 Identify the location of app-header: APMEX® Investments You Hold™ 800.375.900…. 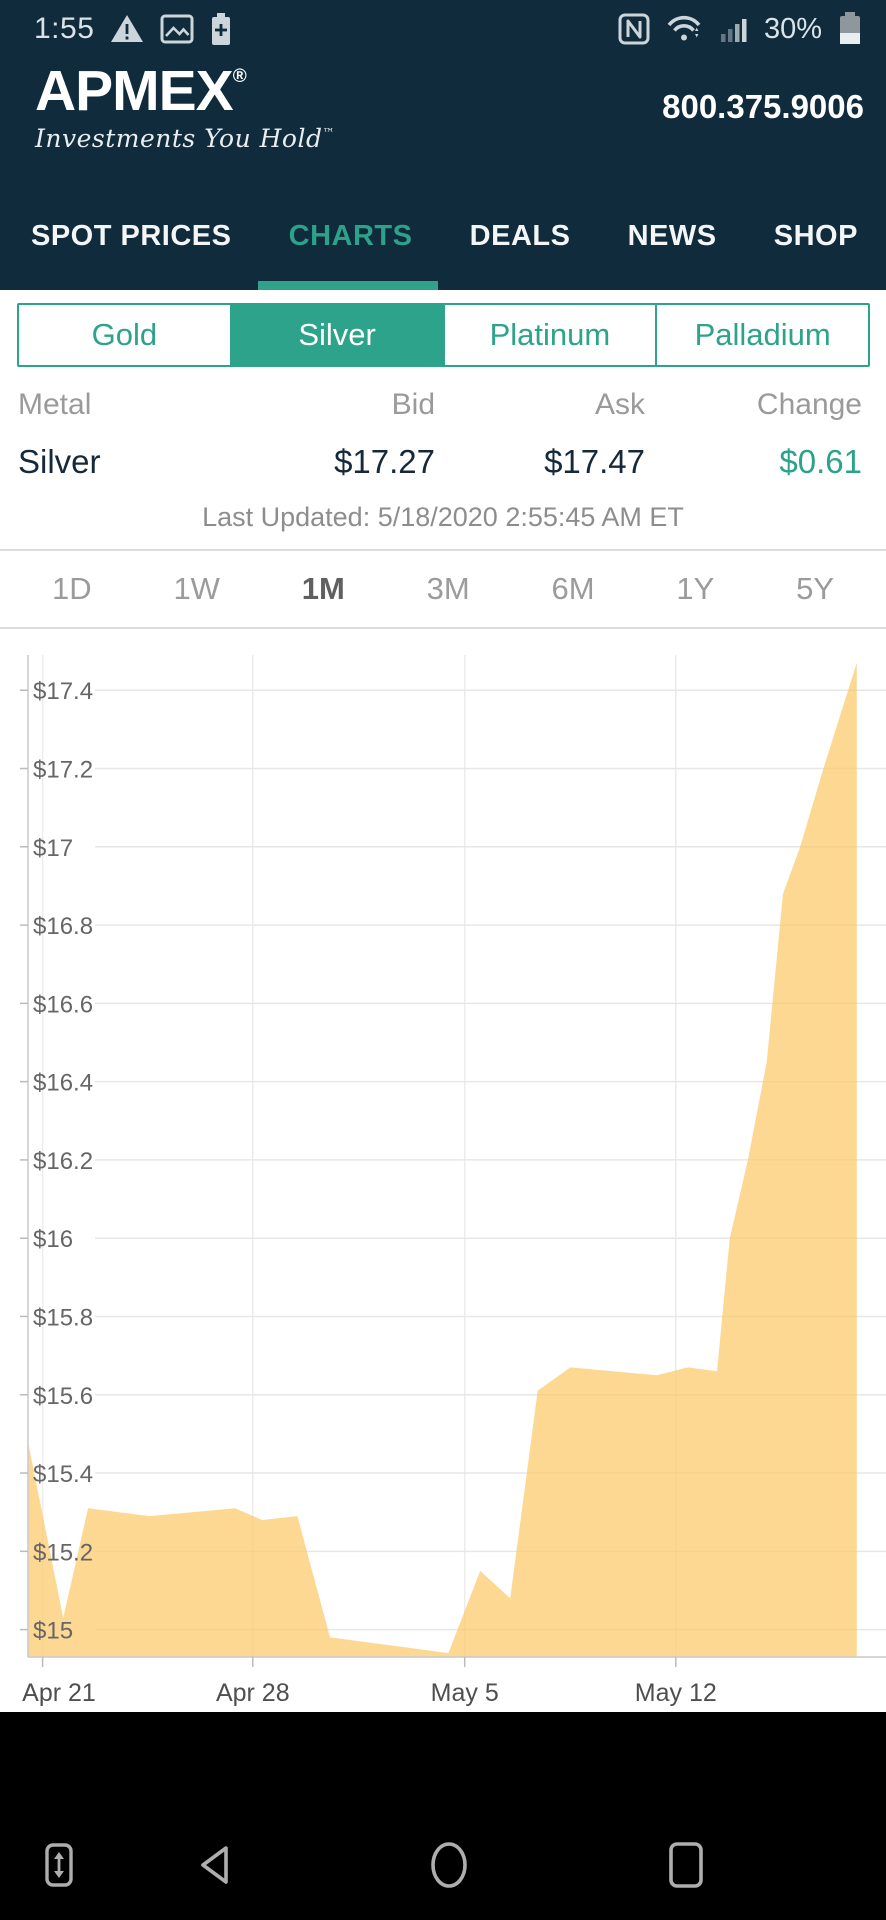
(443, 107).